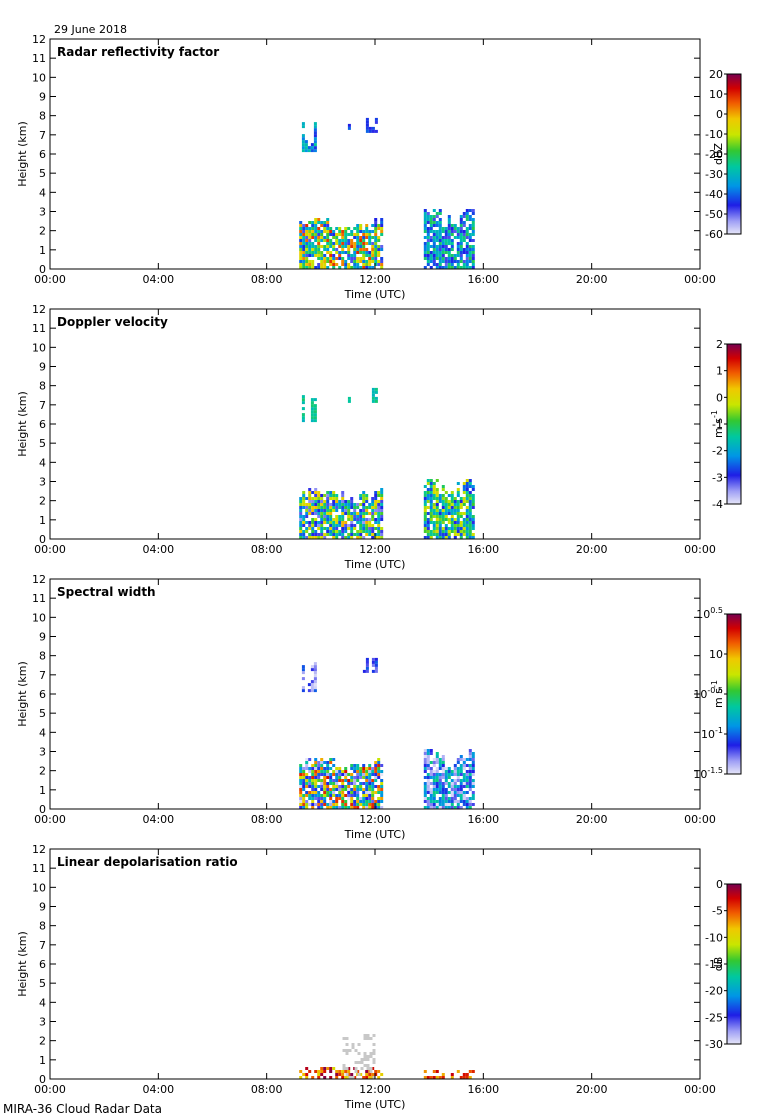  Describe the element at coordinates (42, 424) in the screenshot. I see `y-tick-label: 6` at that location.